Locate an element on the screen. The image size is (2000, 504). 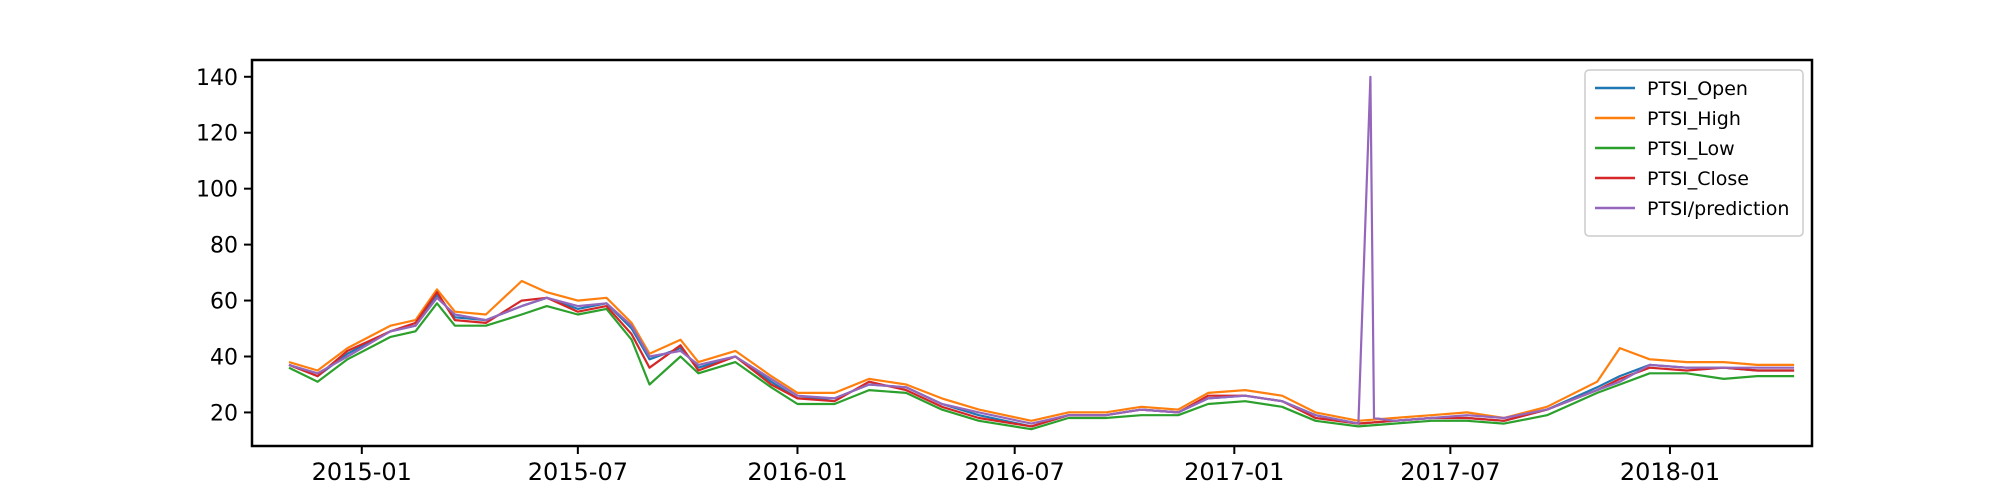
x-tick-label: 2016-07 is located at coordinates (1015, 472).